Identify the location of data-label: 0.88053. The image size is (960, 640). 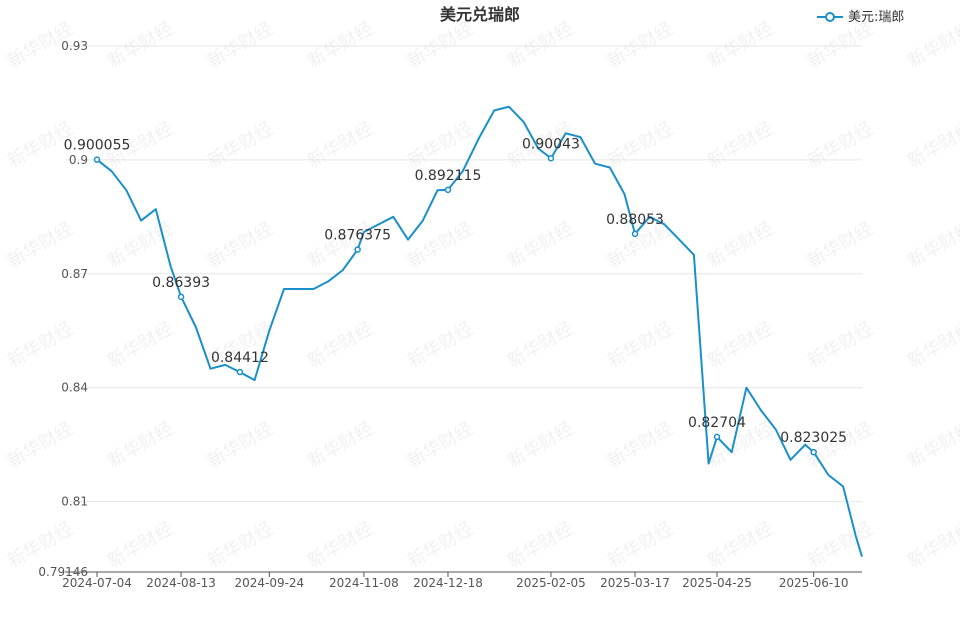
(635, 220).